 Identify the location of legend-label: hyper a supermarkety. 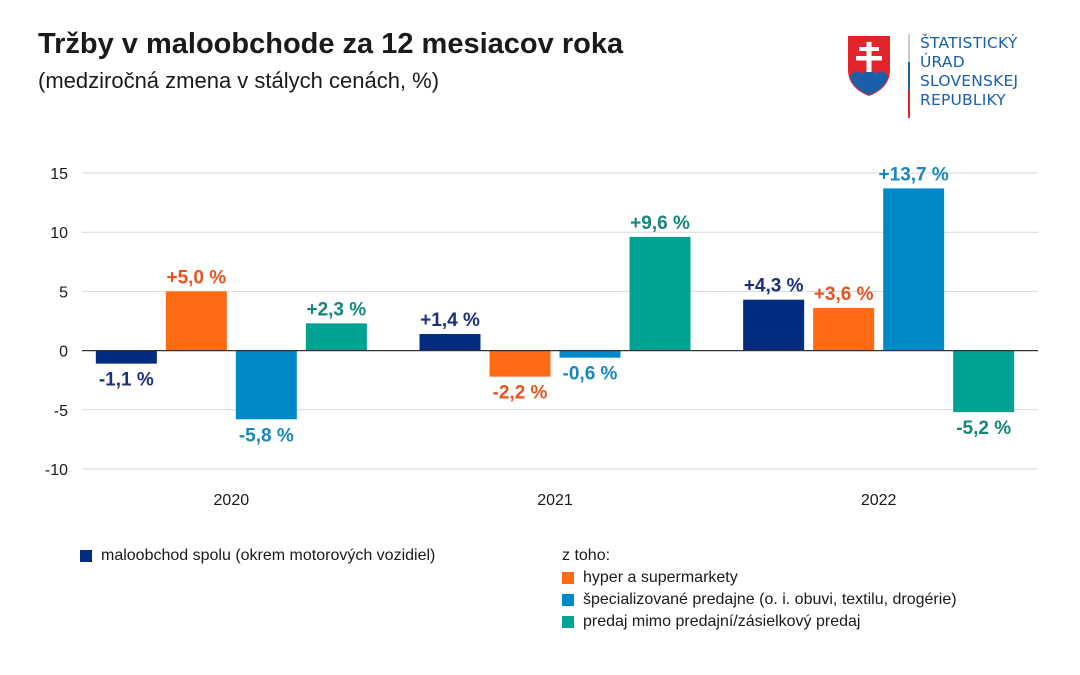
(660, 577).